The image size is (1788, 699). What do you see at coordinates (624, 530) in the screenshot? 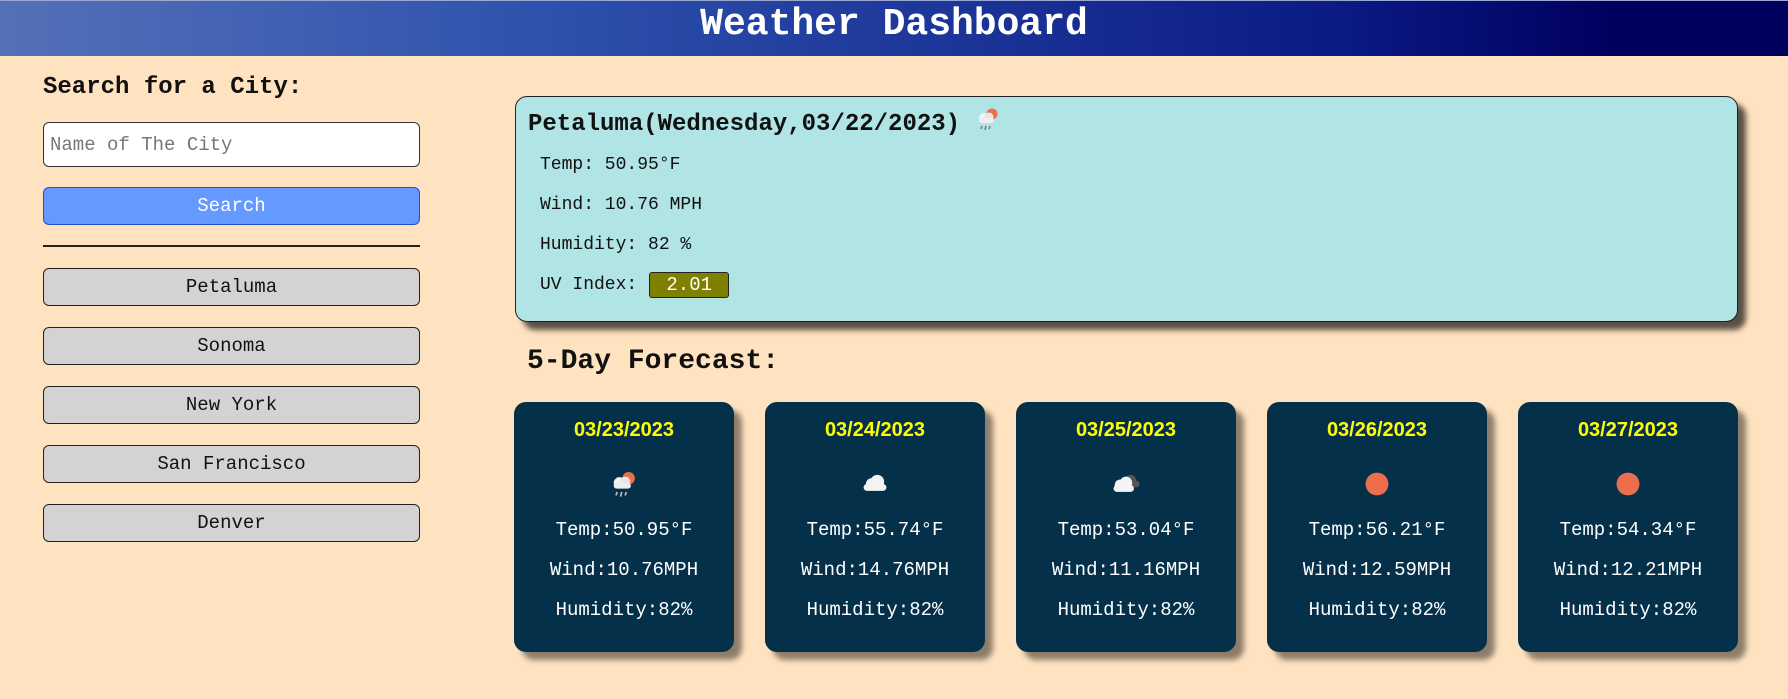
I see `forecast-temp: Temp:50.95°F` at bounding box center [624, 530].